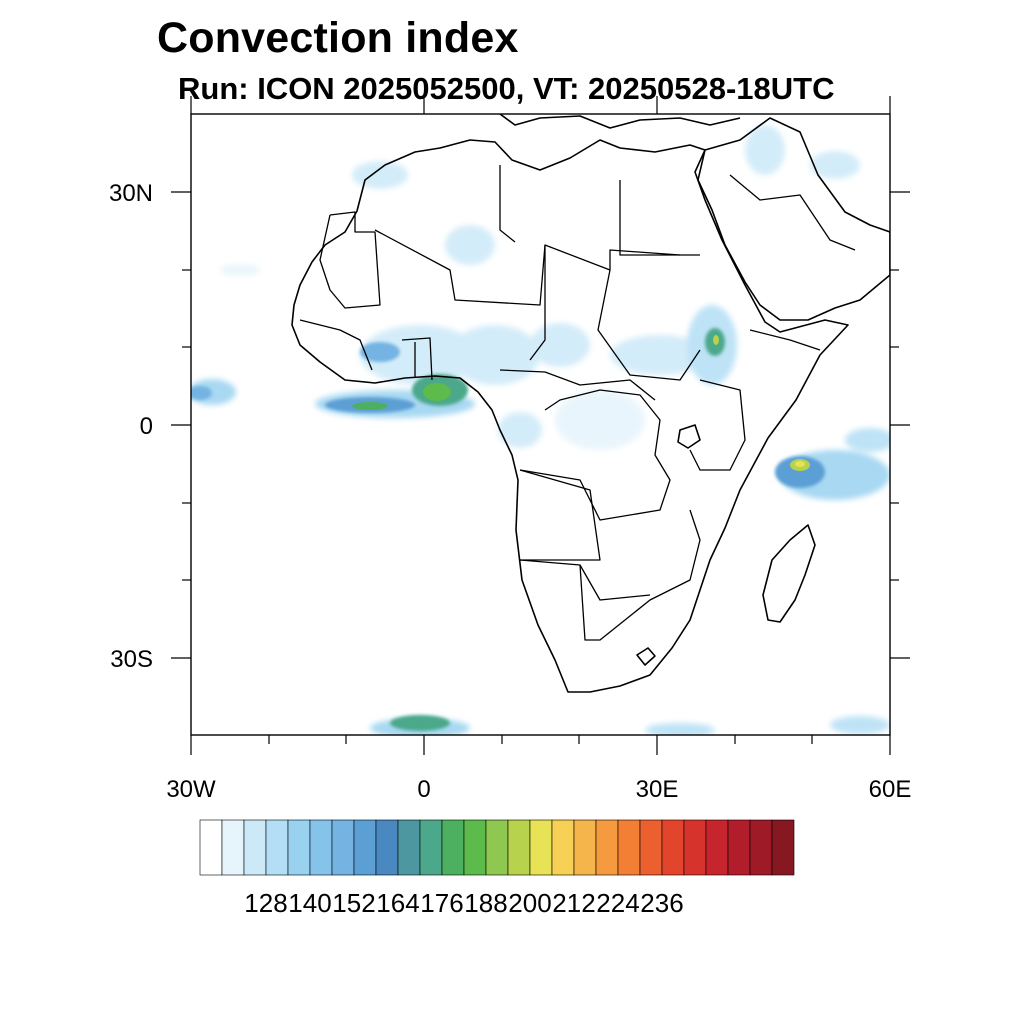 This screenshot has height=1024, width=1024. Describe the element at coordinates (649, 325) in the screenshot. I see `border-sudan` at that location.